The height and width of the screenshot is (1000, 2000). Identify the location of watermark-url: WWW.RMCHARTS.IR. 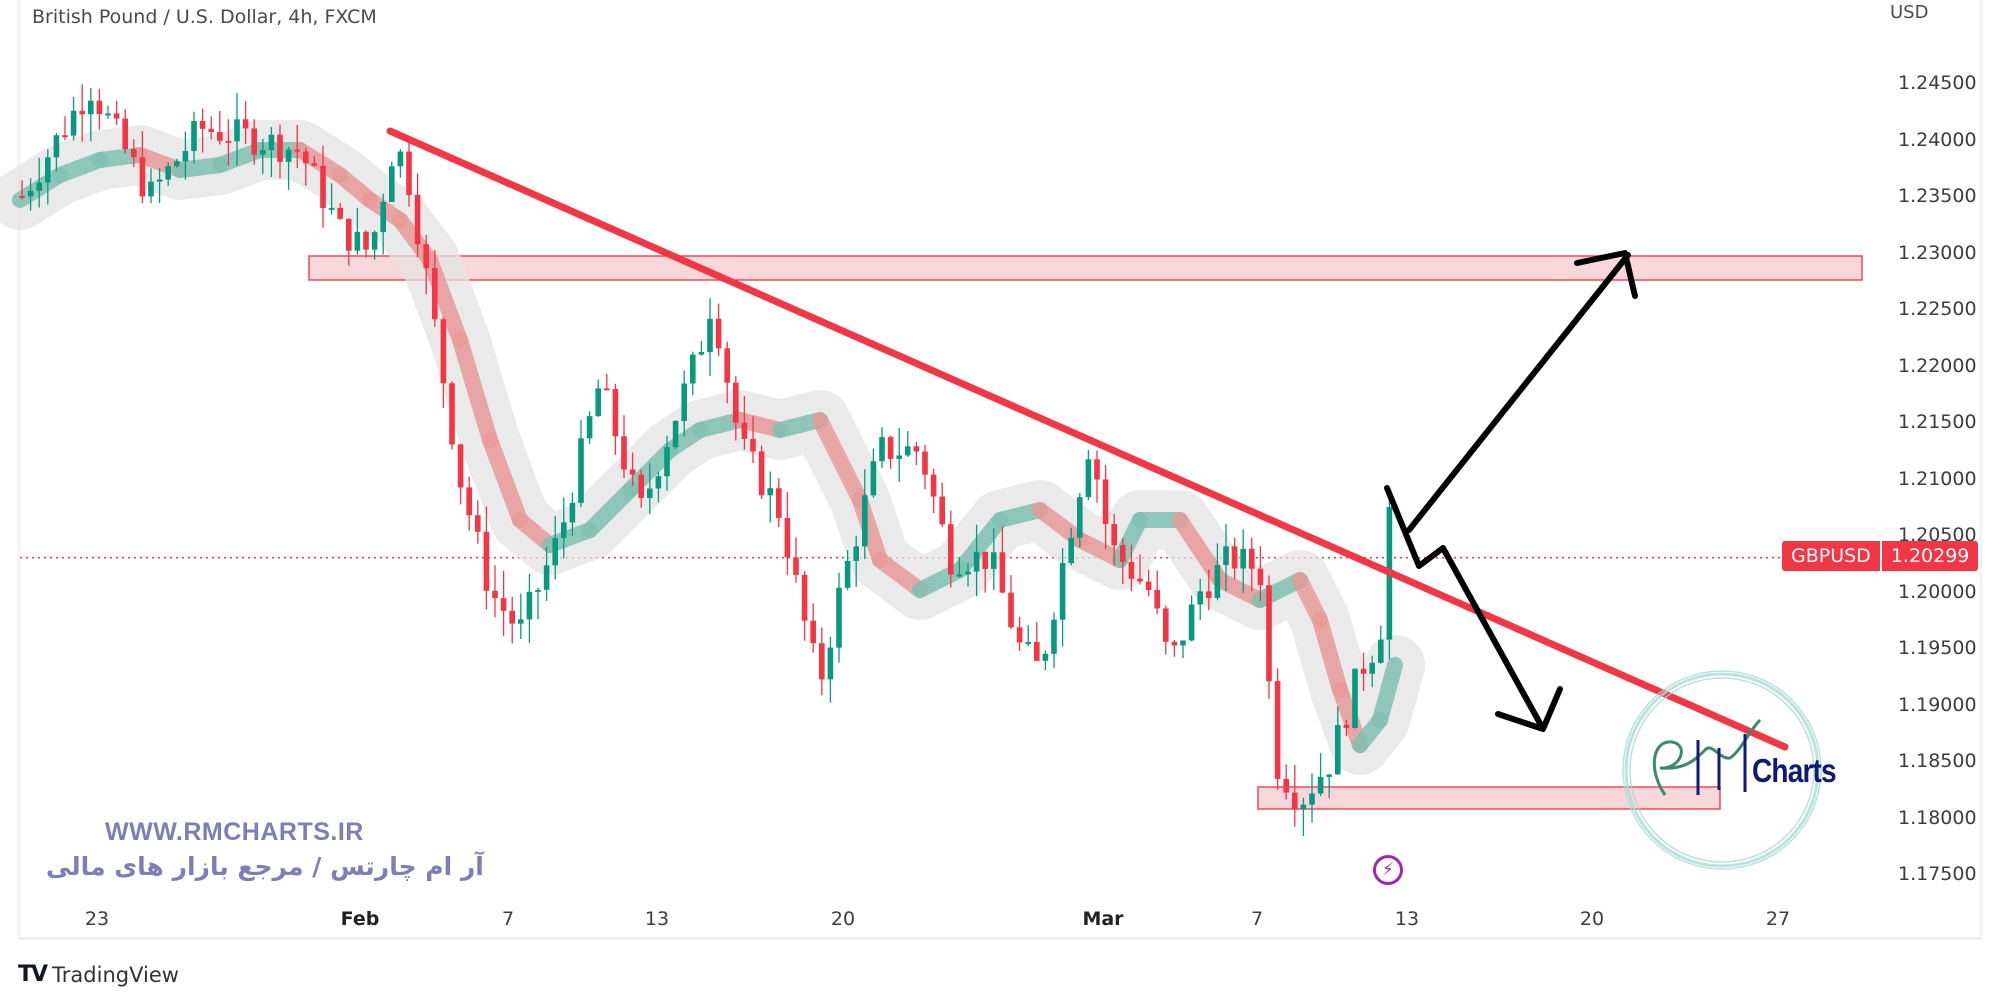
(234, 832).